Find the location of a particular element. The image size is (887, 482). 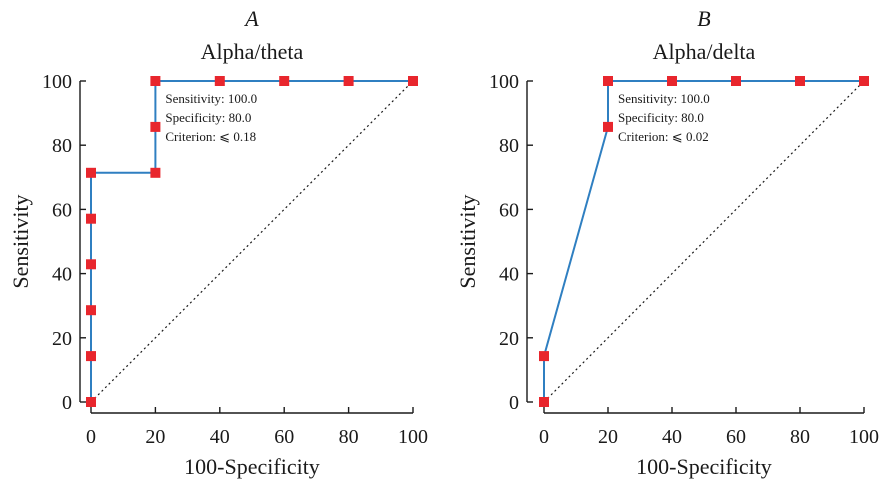

chart-title: Alpha/theta is located at coordinates (252, 51).